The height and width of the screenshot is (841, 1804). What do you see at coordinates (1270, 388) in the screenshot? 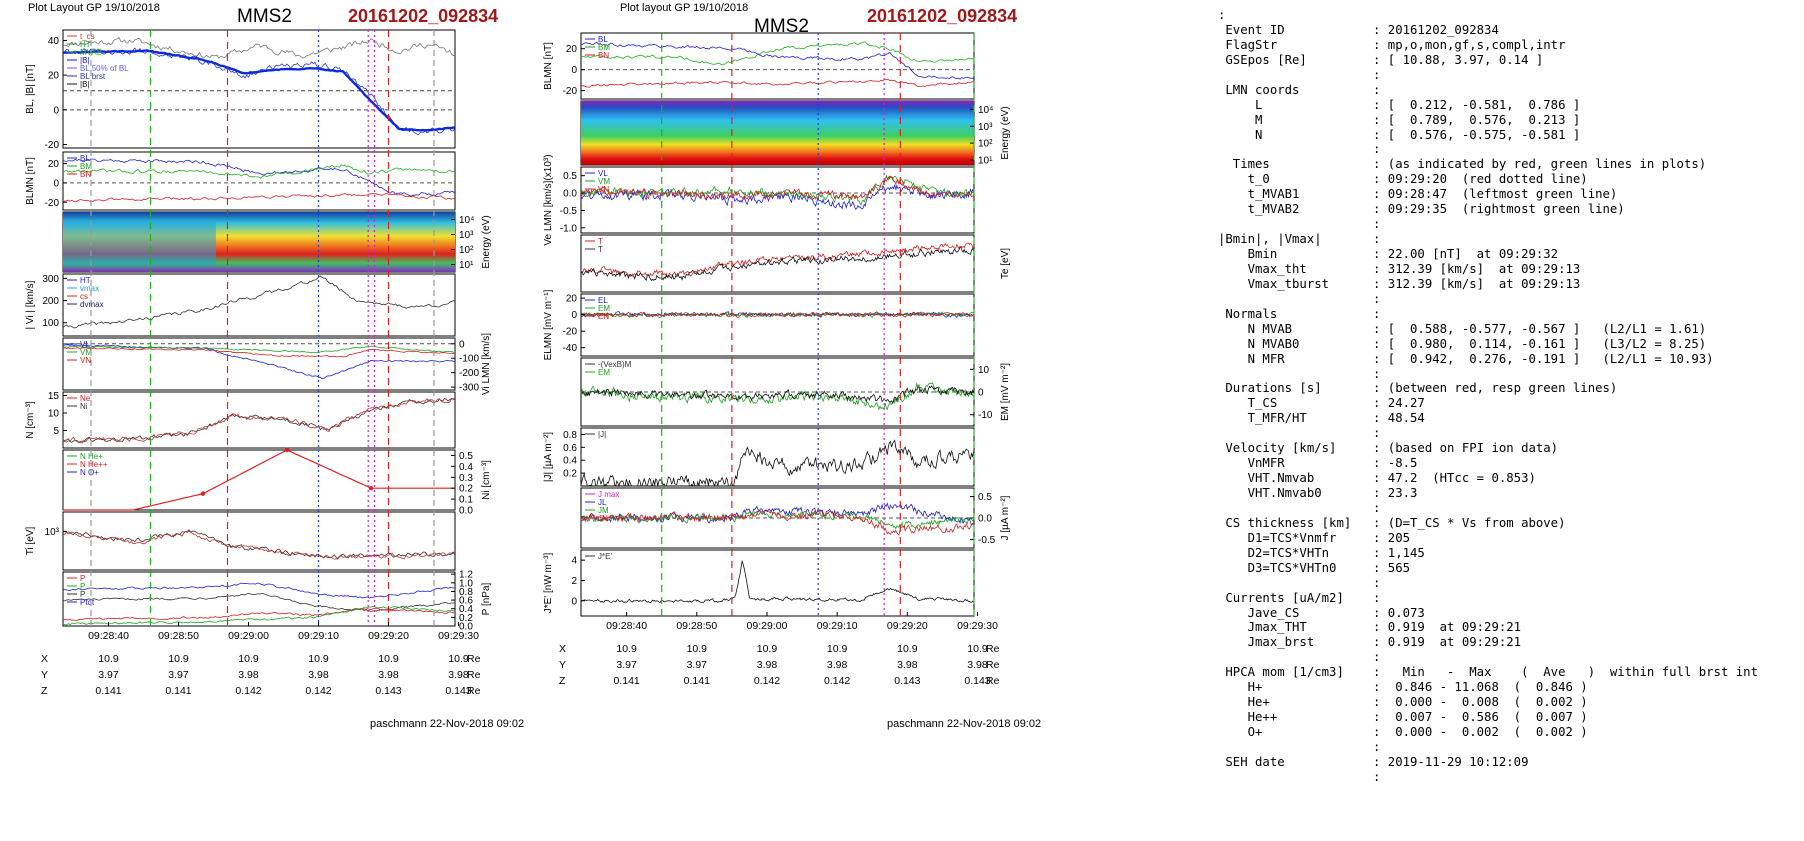
I see `info-key: Durations [s]` at bounding box center [1270, 388].